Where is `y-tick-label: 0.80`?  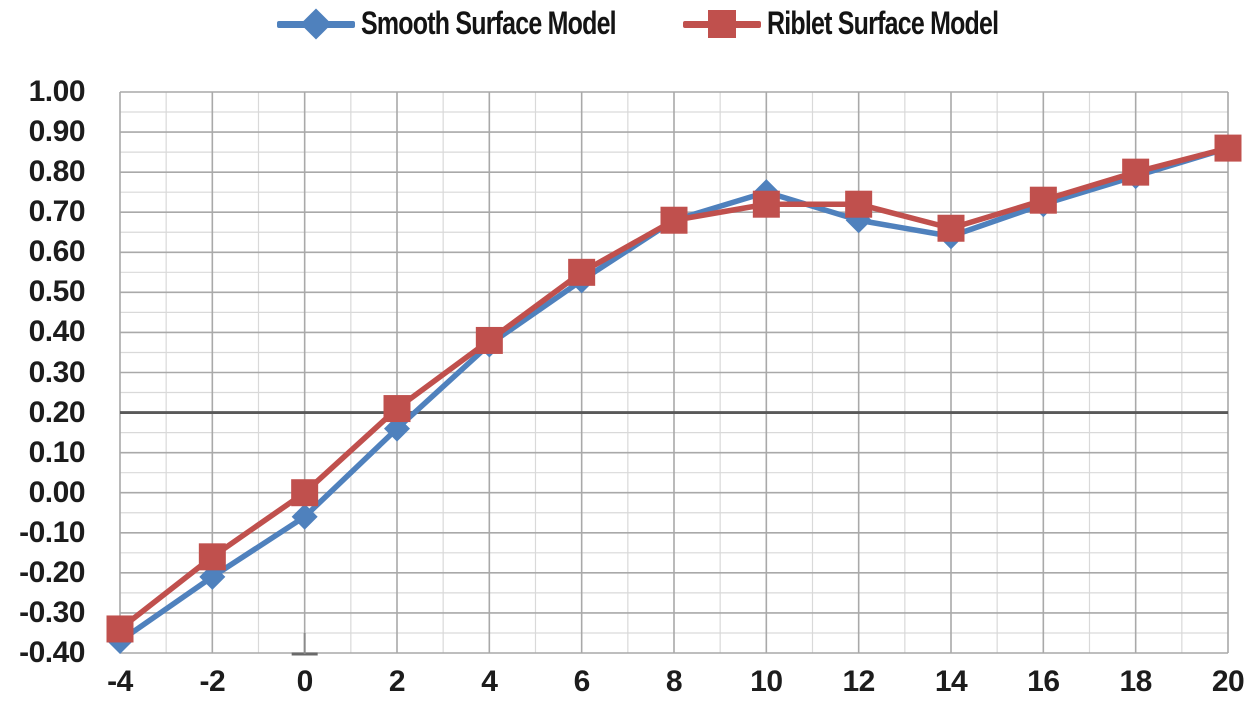
y-tick-label: 0.80 is located at coordinates (57, 172).